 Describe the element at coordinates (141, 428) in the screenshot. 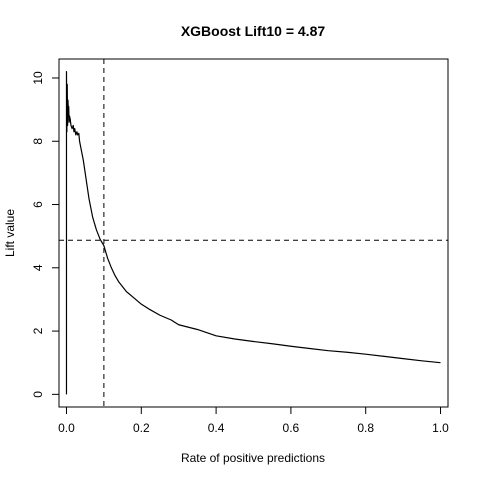

I see `x-tick-label: 0.2` at that location.